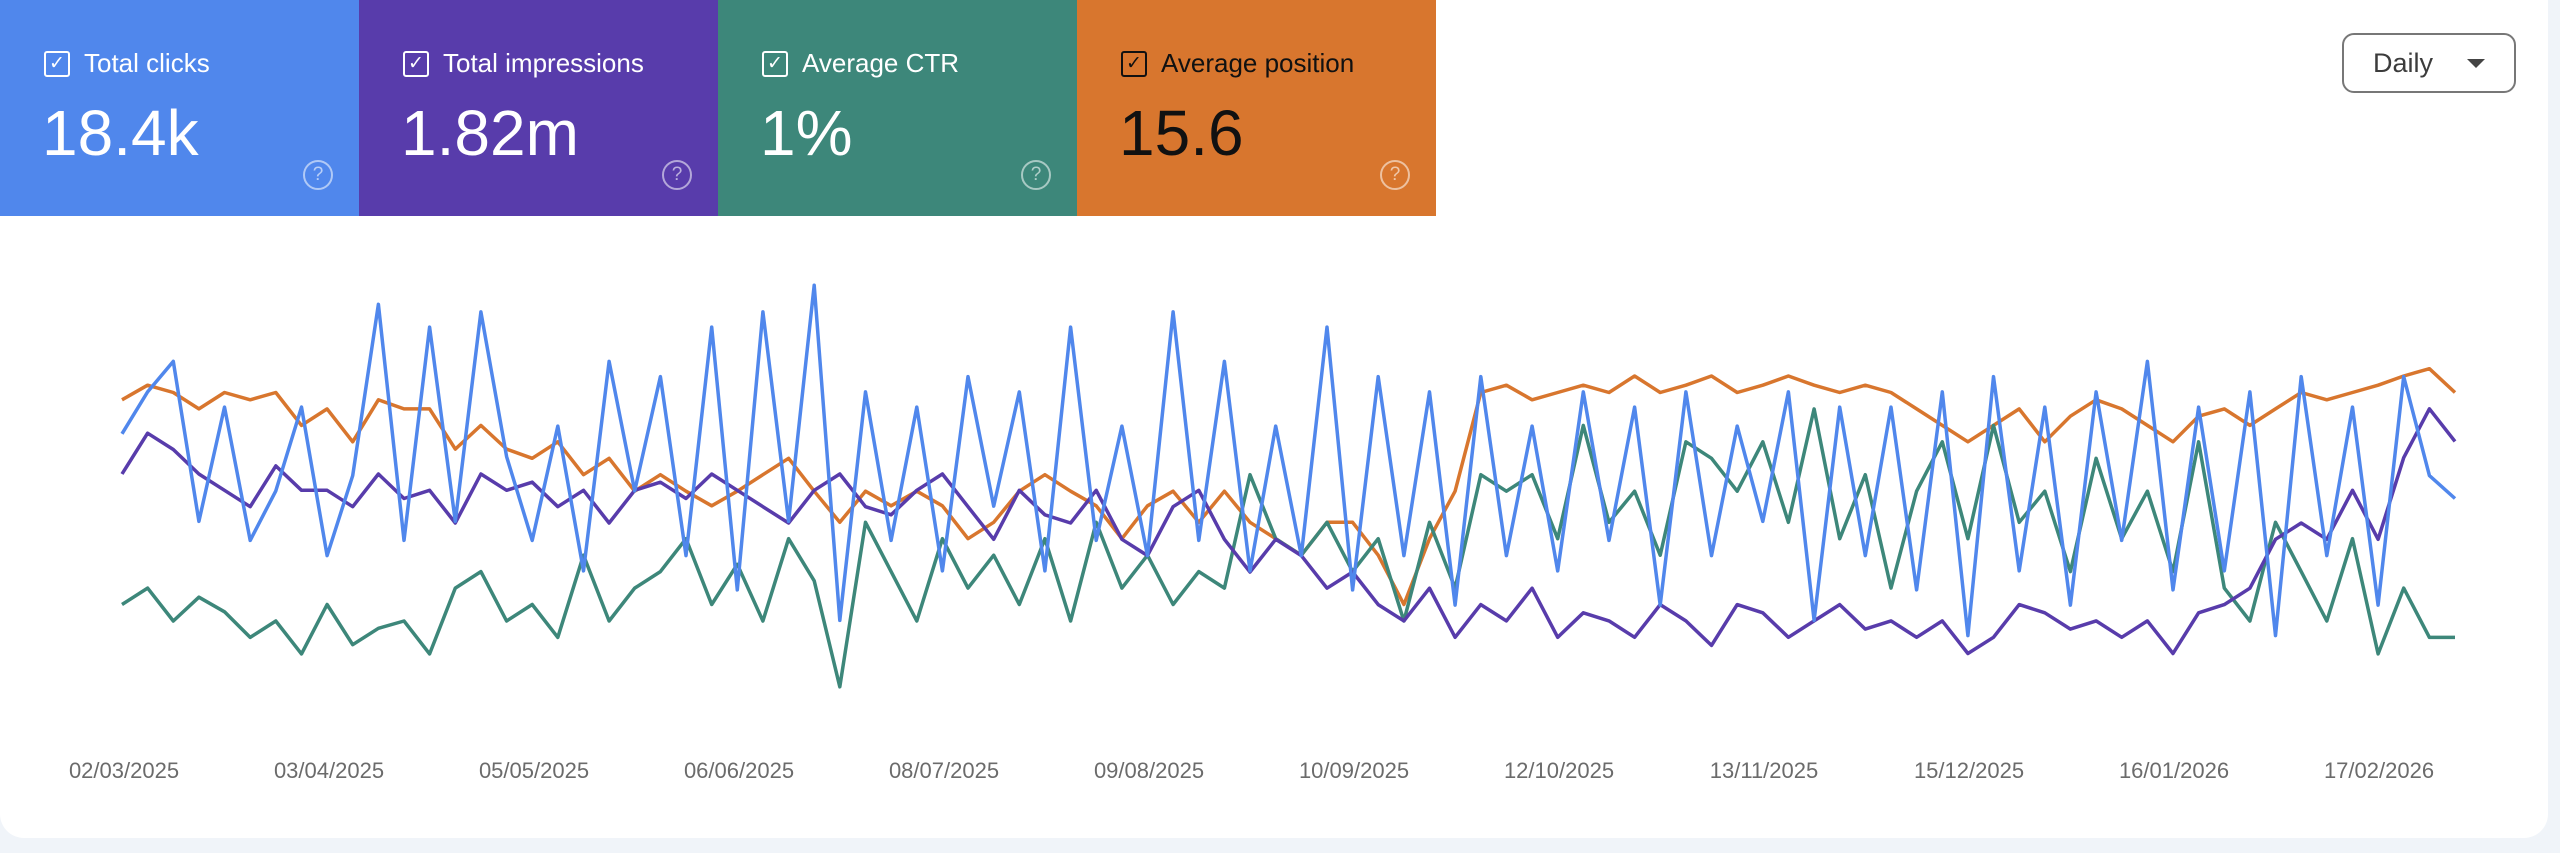 Image resolution: width=2560 pixels, height=853 pixels. I want to click on metric-card-average-position: ✓ Average position 15.6 ?, so click(1256, 108).